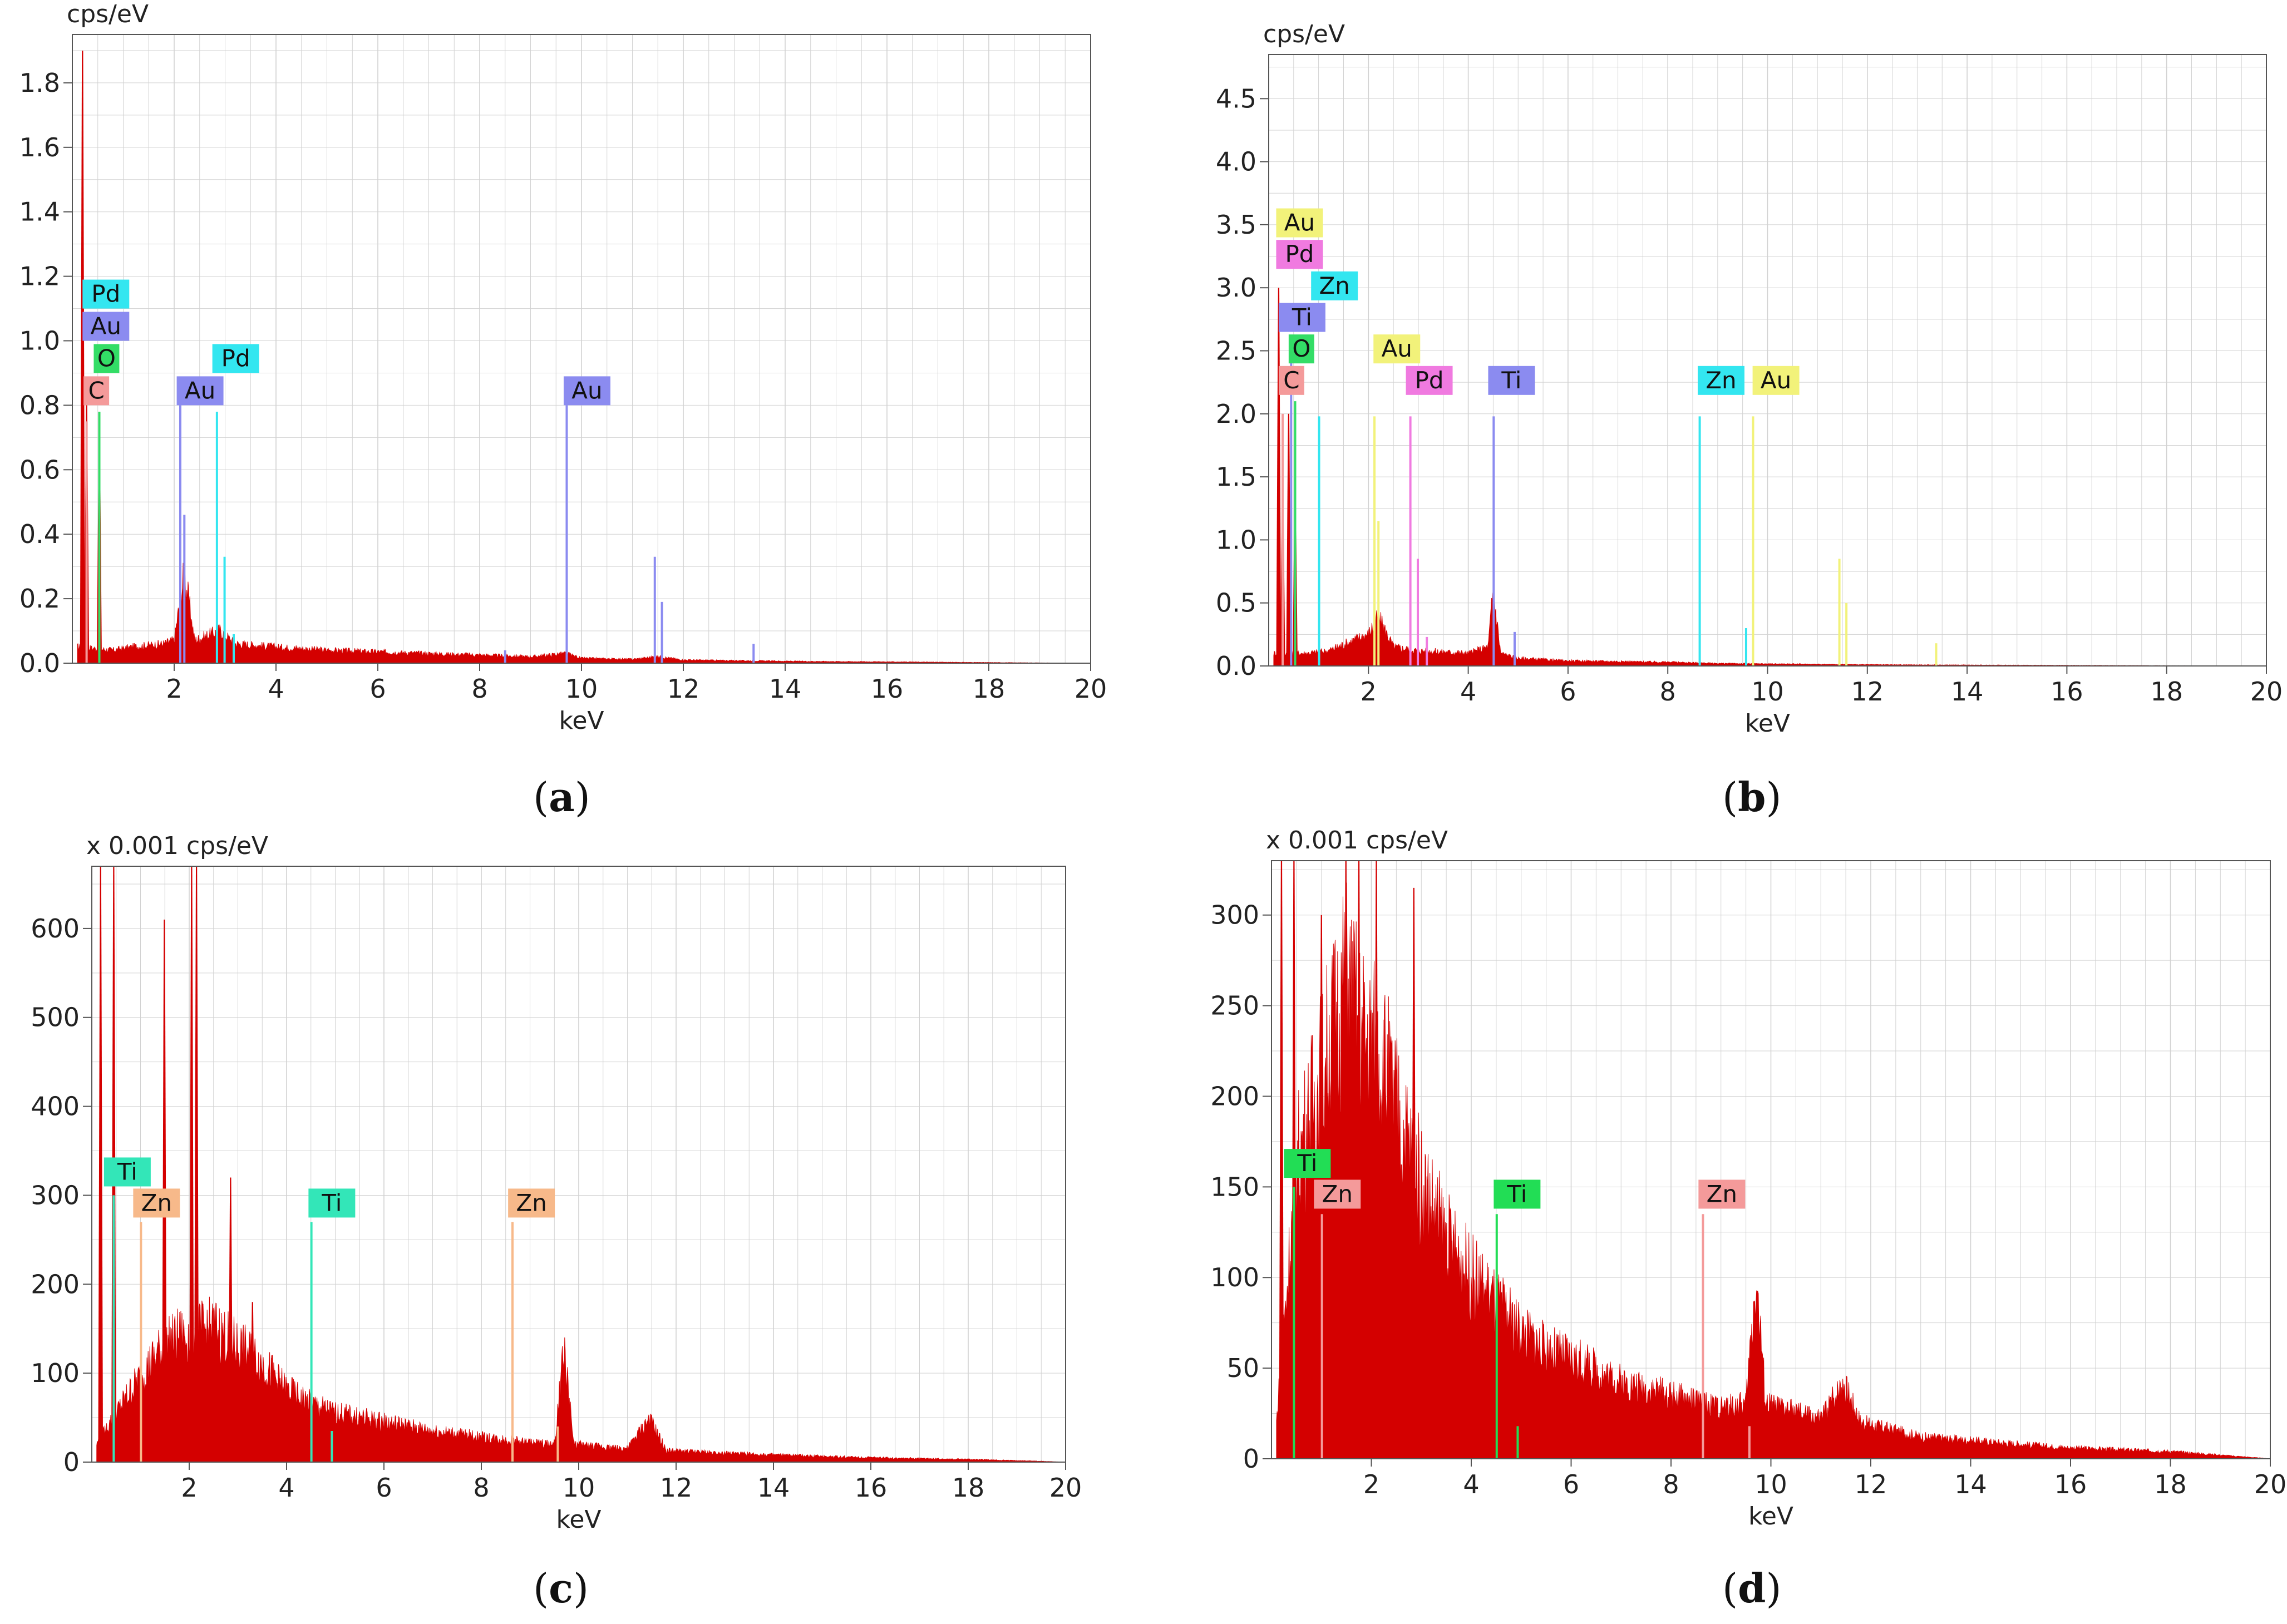 The image size is (2287, 1624). Describe the element at coordinates (39, 147) in the screenshot. I see `y-tick-label: 1.6` at that location.